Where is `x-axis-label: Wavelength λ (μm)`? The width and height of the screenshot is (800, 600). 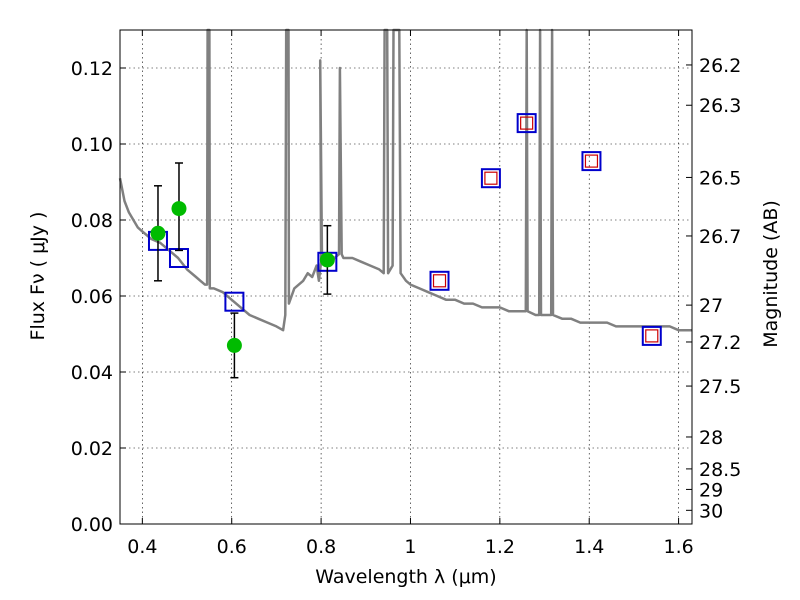 x-axis-label: Wavelength λ (μm) is located at coordinates (405, 577).